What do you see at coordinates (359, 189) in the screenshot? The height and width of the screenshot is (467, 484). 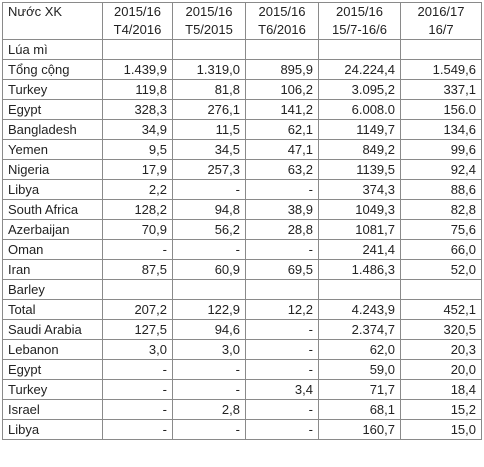 I see `value-cell: 374,3` at bounding box center [359, 189].